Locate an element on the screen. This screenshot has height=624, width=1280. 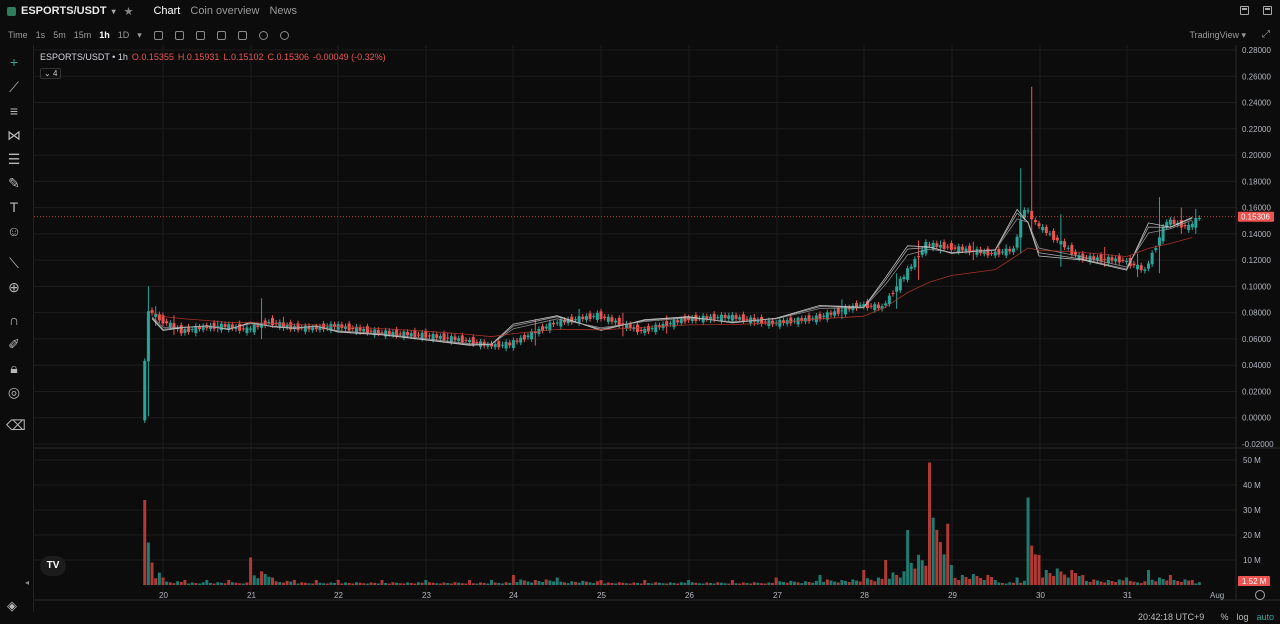
emoji-icon: ☺ is located at coordinates (14, 231).